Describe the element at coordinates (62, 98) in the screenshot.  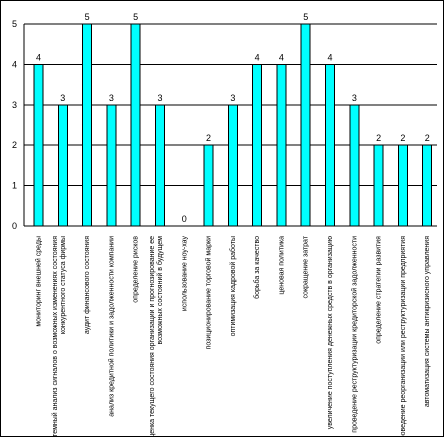
I see `data-label-2: 3` at that location.